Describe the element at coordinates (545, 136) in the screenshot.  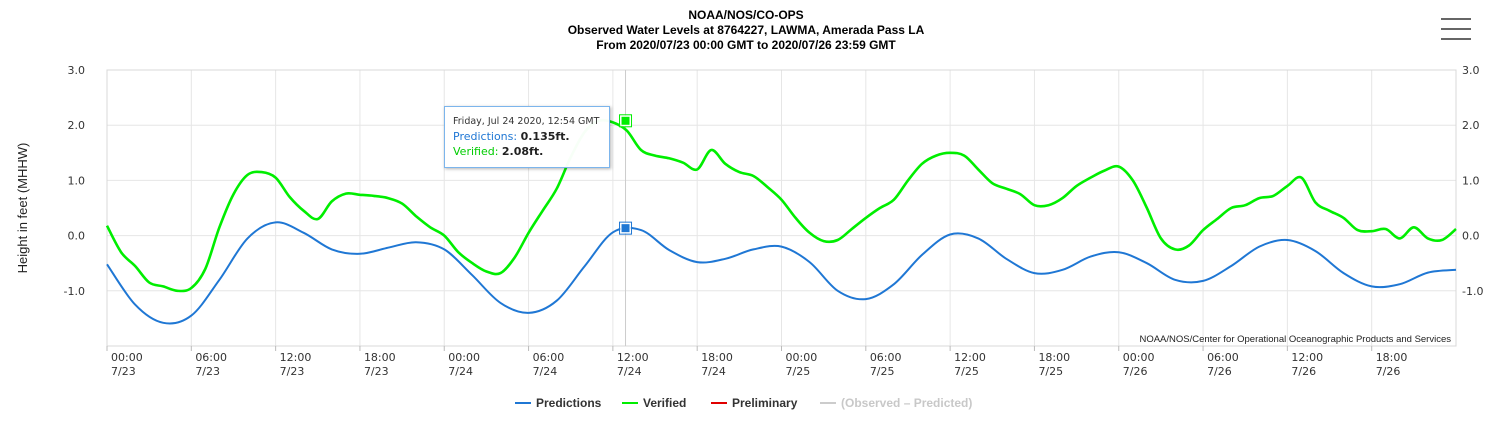
I see `tooltip-predictions-value: 0.135ft.` at that location.